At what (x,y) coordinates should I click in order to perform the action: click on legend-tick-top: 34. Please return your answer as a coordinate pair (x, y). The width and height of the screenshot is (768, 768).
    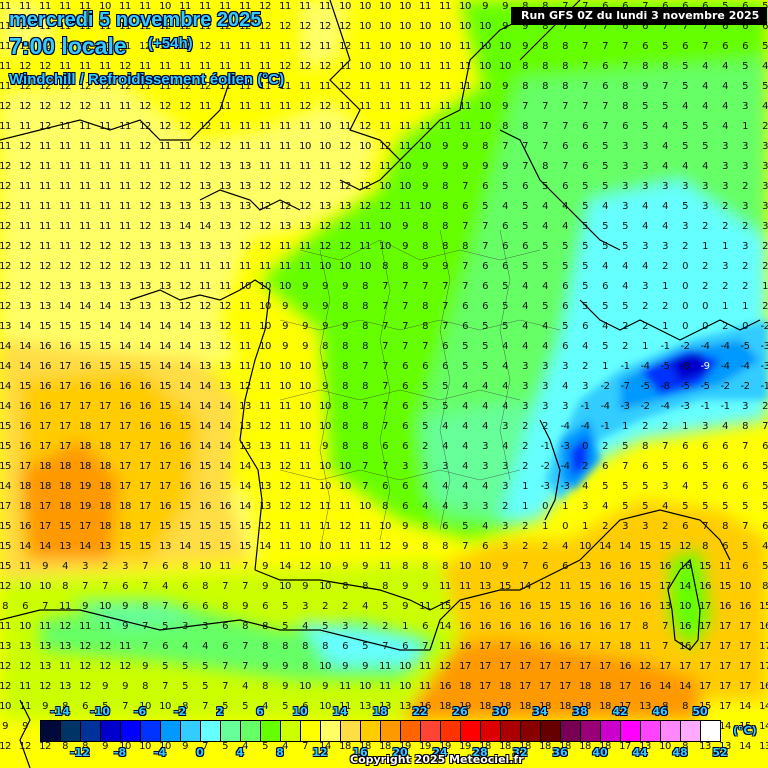
    Looking at the image, I should click on (540, 711).